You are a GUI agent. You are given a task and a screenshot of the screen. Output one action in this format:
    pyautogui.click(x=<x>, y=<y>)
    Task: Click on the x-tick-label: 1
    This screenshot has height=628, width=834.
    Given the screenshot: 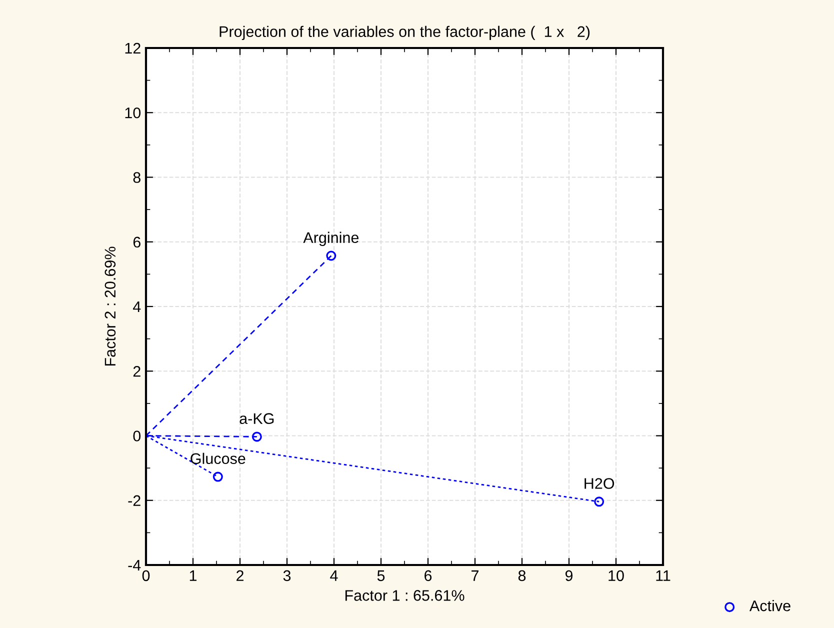 What is the action you would take?
    pyautogui.click(x=193, y=575)
    